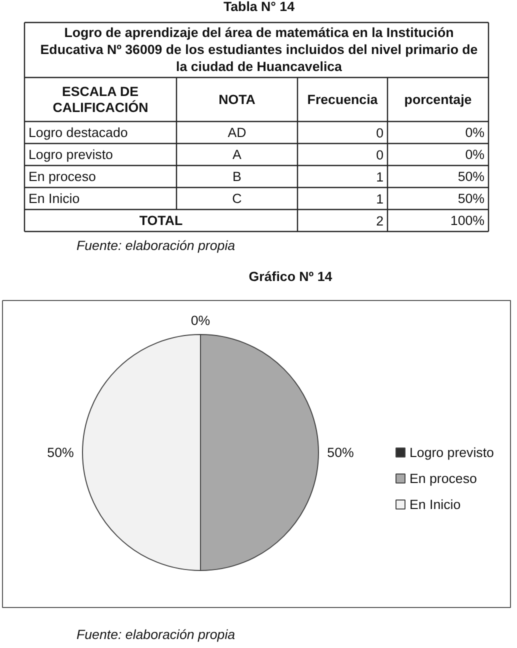 This screenshot has width=517, height=648. What do you see at coordinates (237, 132) in the screenshot?
I see `text: AD` at bounding box center [237, 132].